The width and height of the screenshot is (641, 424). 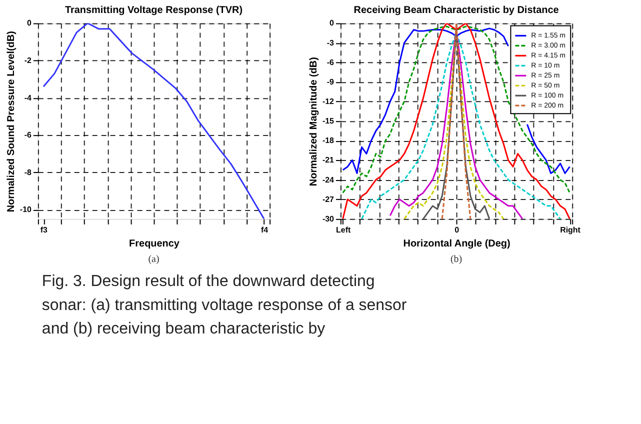 What do you see at coordinates (330, 43) in the screenshot?
I see `y-tick-label: -3` at bounding box center [330, 43].